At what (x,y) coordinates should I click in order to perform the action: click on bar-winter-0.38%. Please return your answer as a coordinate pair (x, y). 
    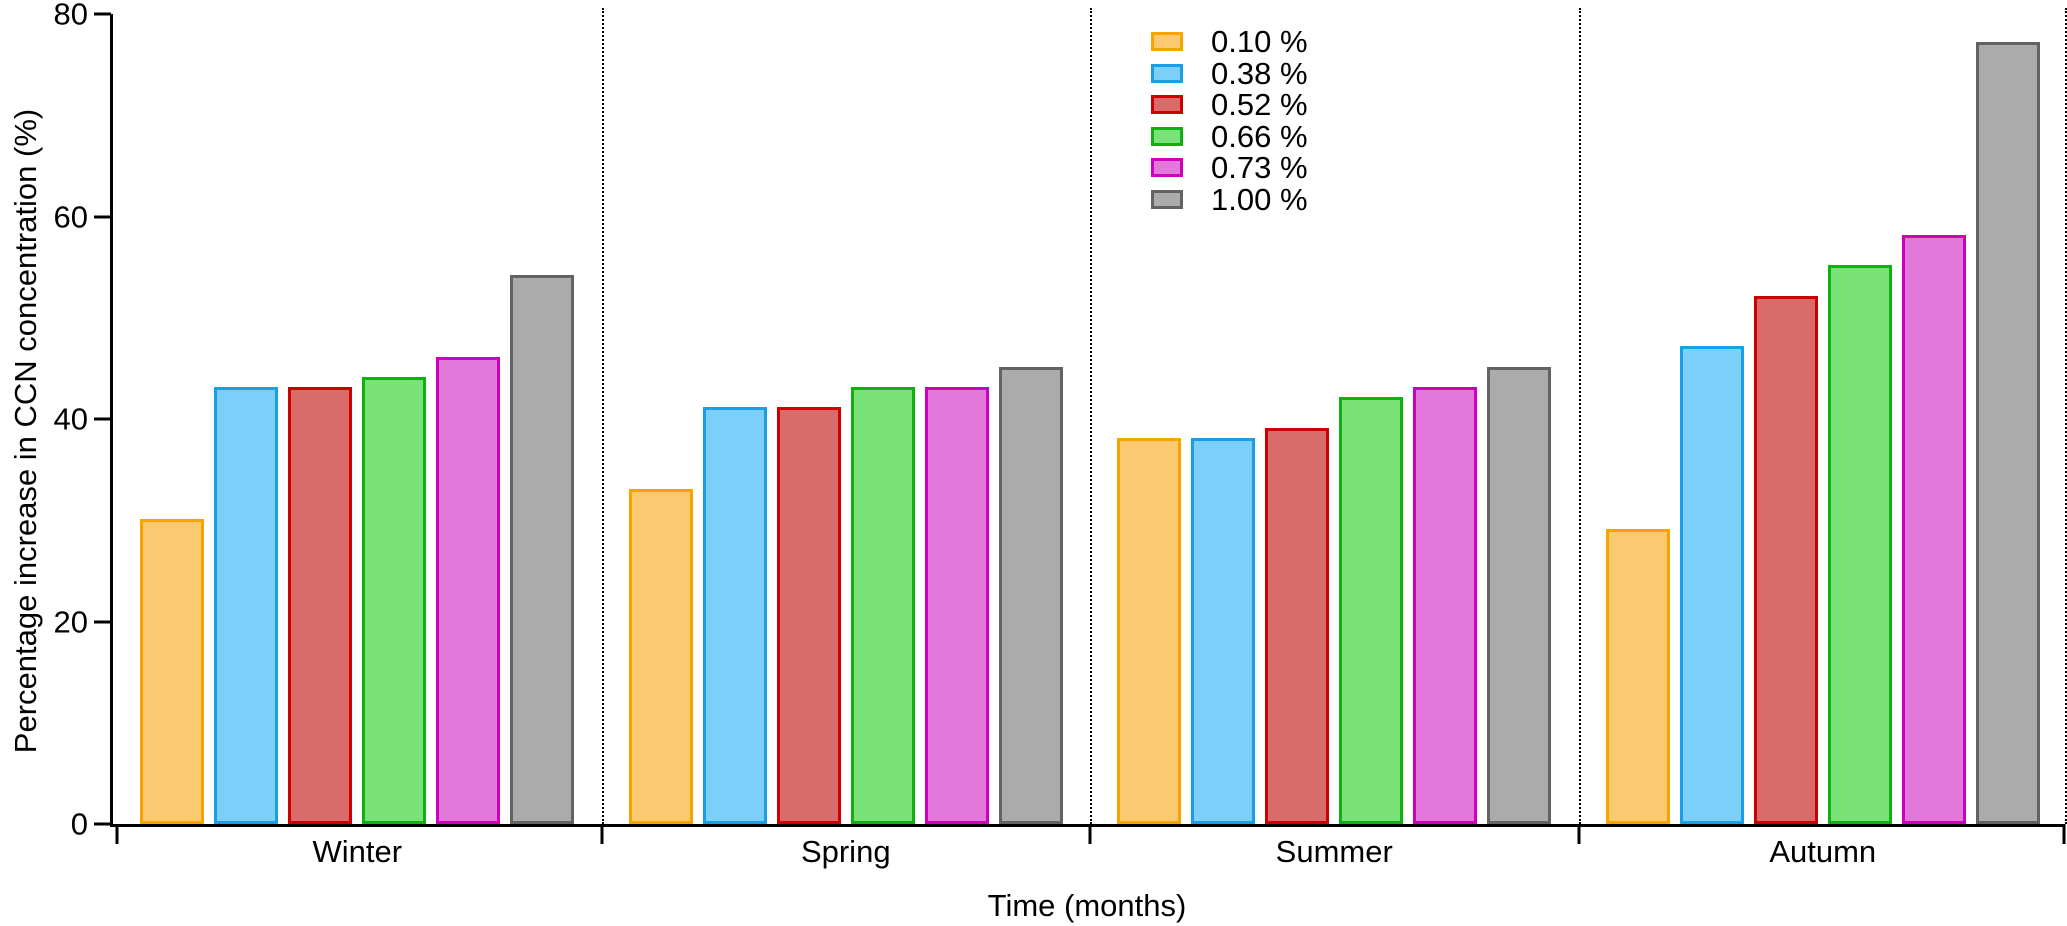
    Looking at the image, I should click on (246, 605).